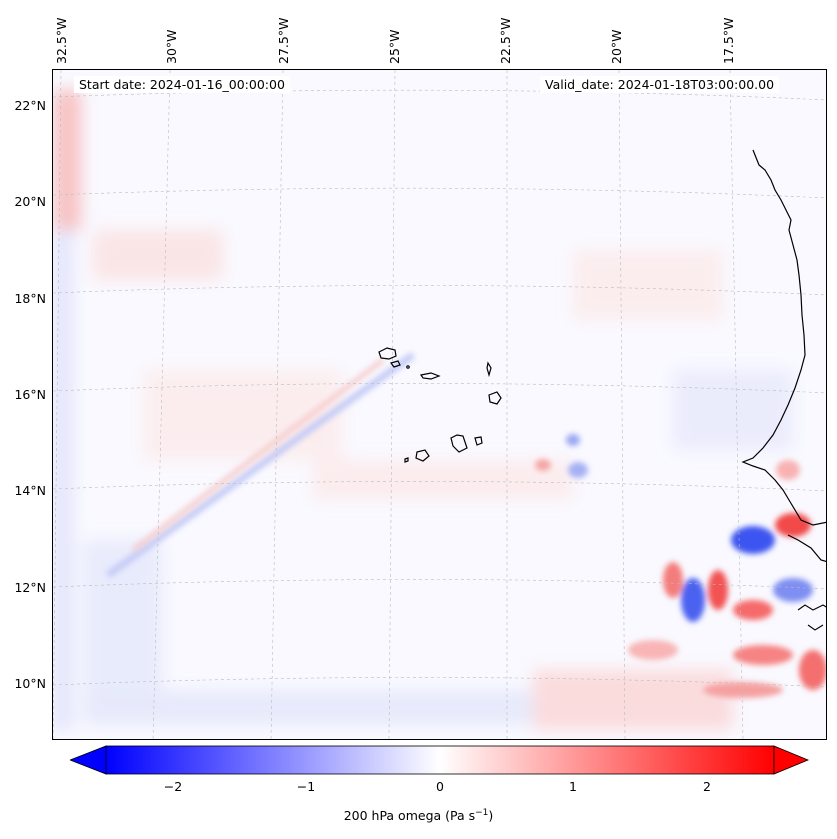 This screenshot has width=837, height=839. I want to click on lon-label: 17.5°W, so click(728, 40).